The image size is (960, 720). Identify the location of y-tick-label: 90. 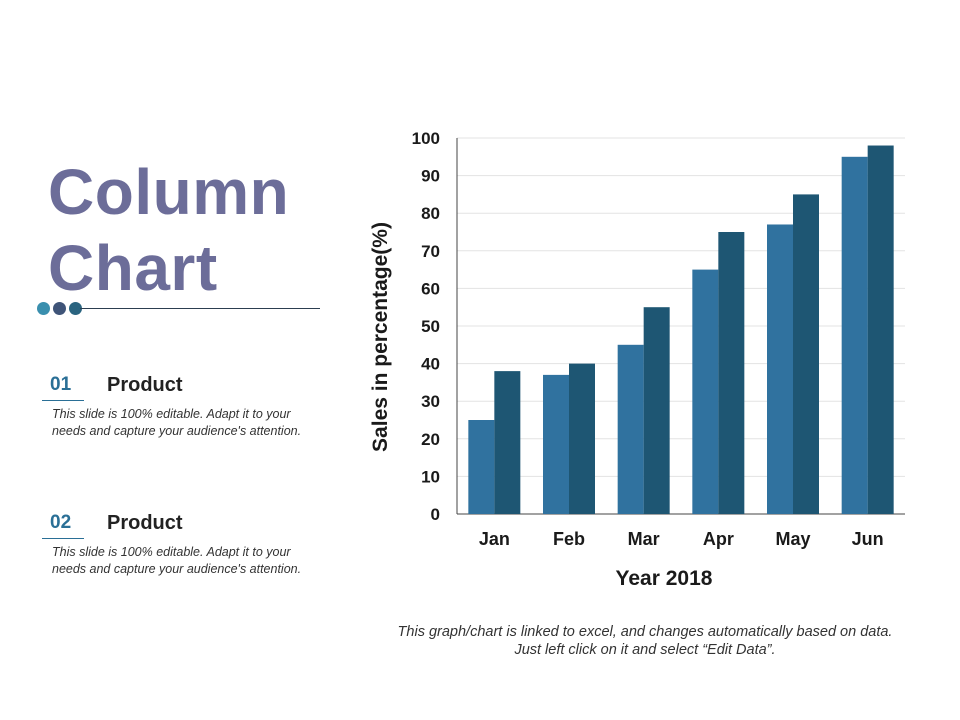
(430, 176).